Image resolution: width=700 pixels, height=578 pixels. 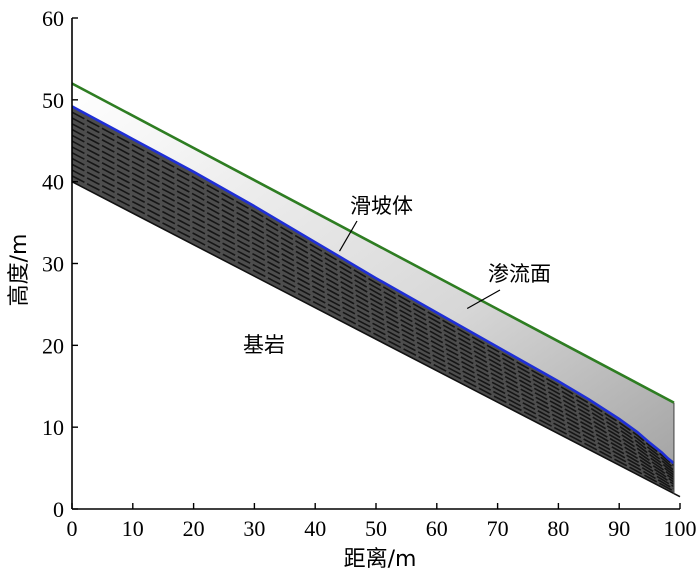 I want to click on x-tick-label: 80, so click(x=558, y=528).